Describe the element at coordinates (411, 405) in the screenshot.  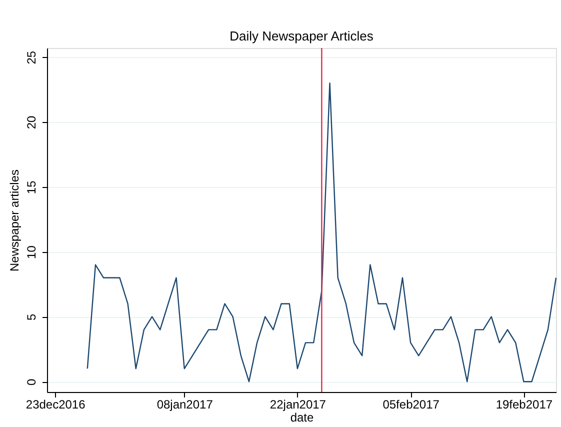
I see `x-tick-label: 05feb2017` at that location.